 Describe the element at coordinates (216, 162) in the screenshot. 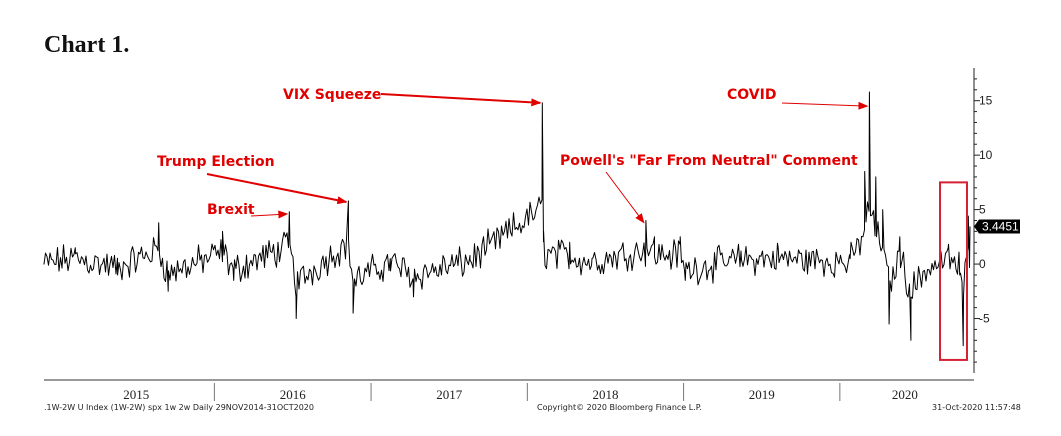

I see `annotation-label: Trump Election` at that location.